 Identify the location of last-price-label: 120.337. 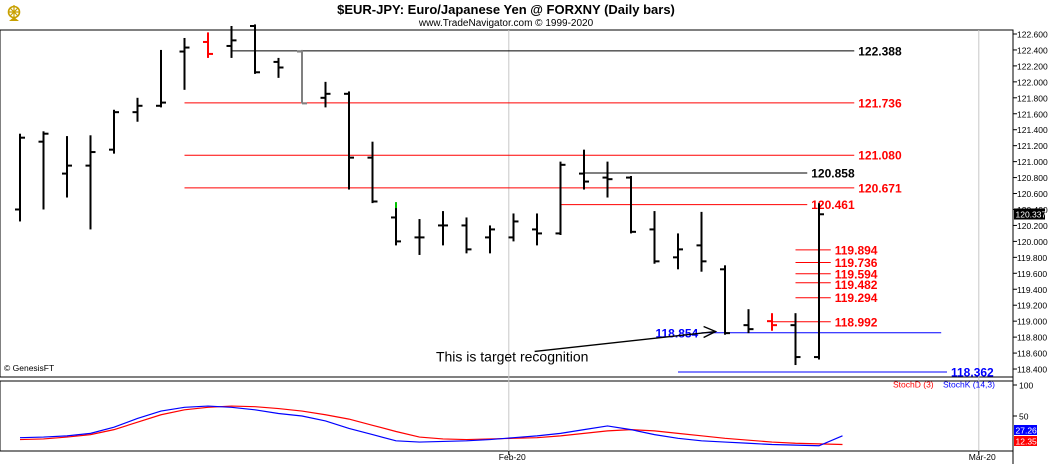
(1031, 215).